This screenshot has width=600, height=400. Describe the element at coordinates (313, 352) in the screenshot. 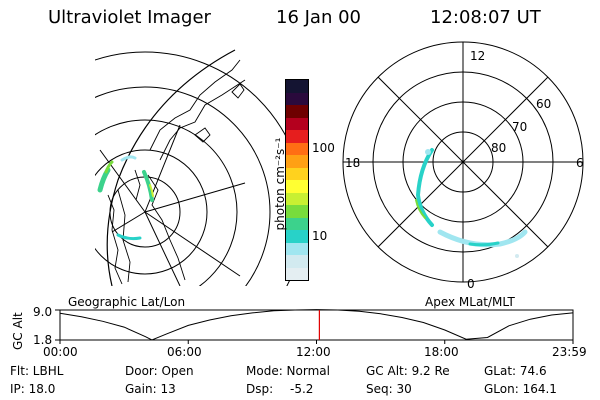

I see `xtick-label-1200: 12:00` at that location.